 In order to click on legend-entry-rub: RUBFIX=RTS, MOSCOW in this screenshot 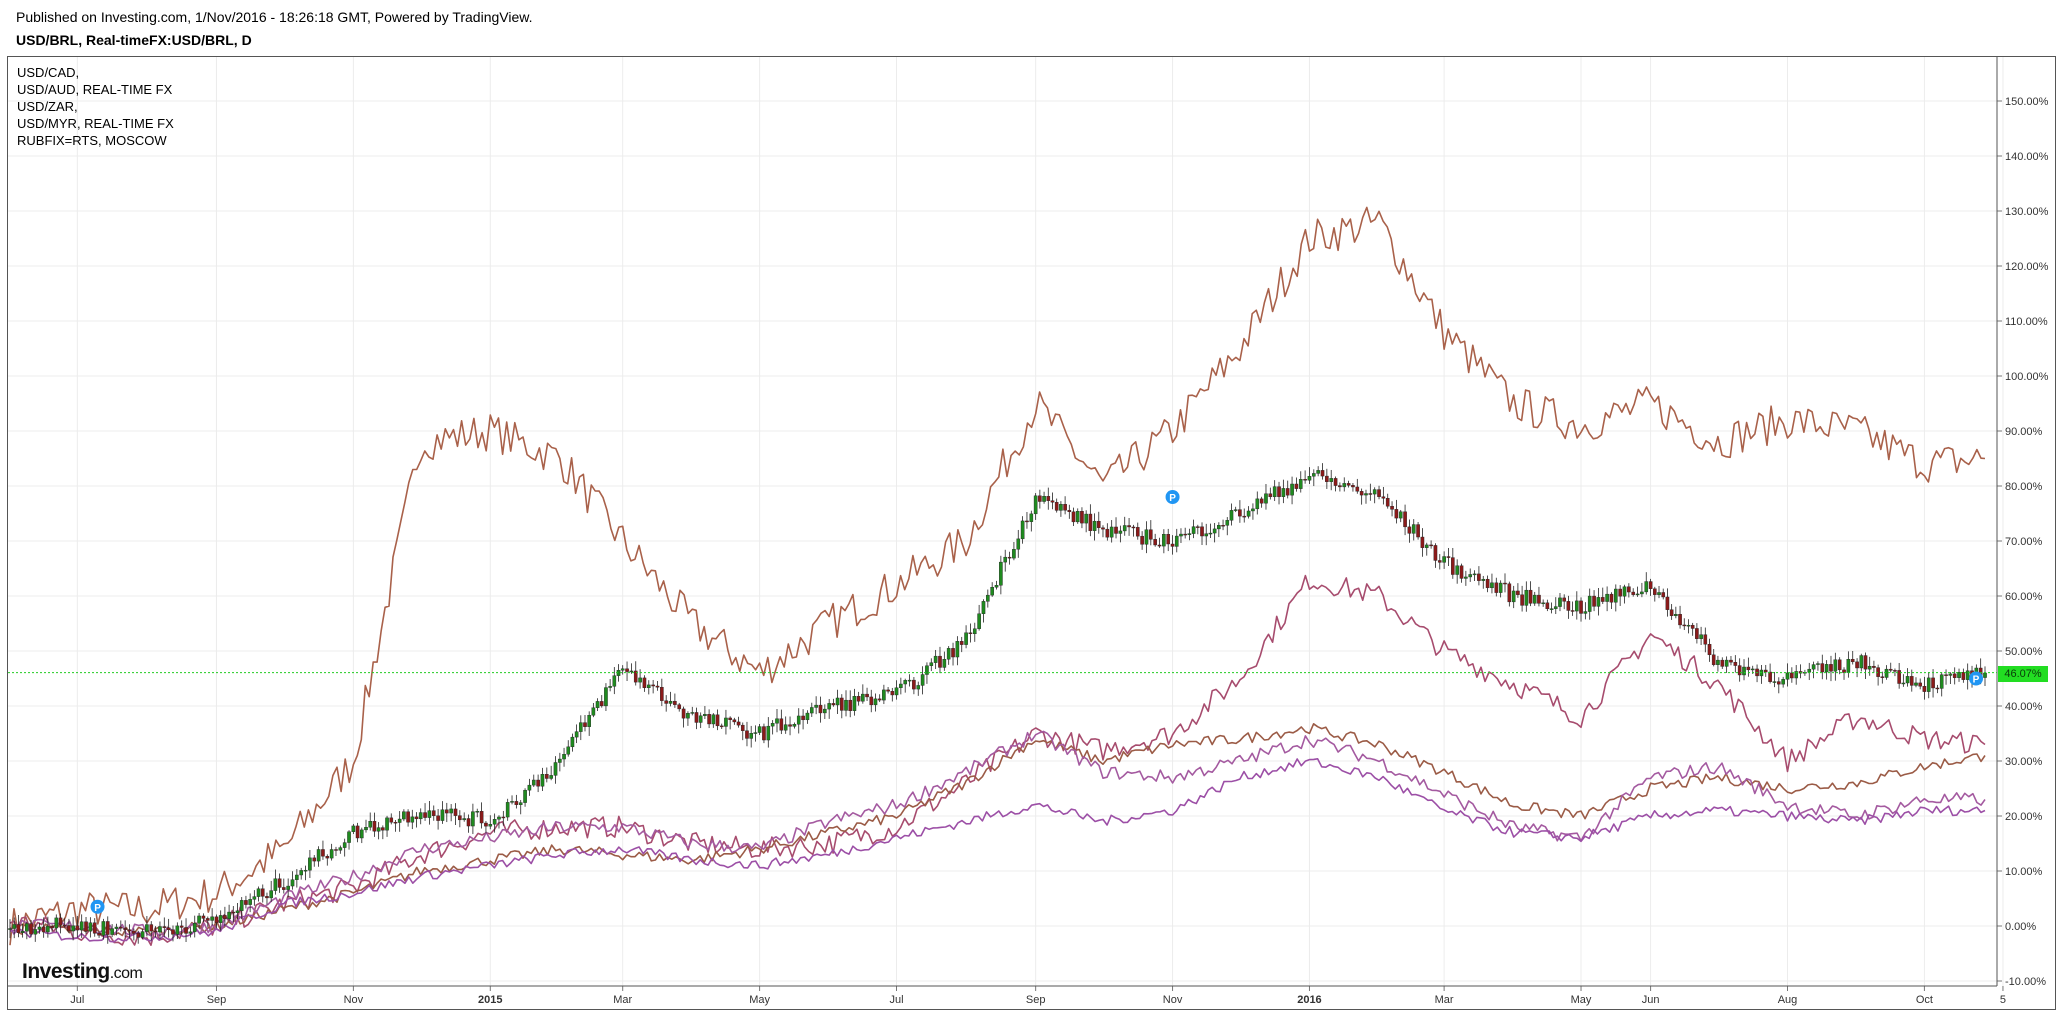, I will do `click(92, 140)`.